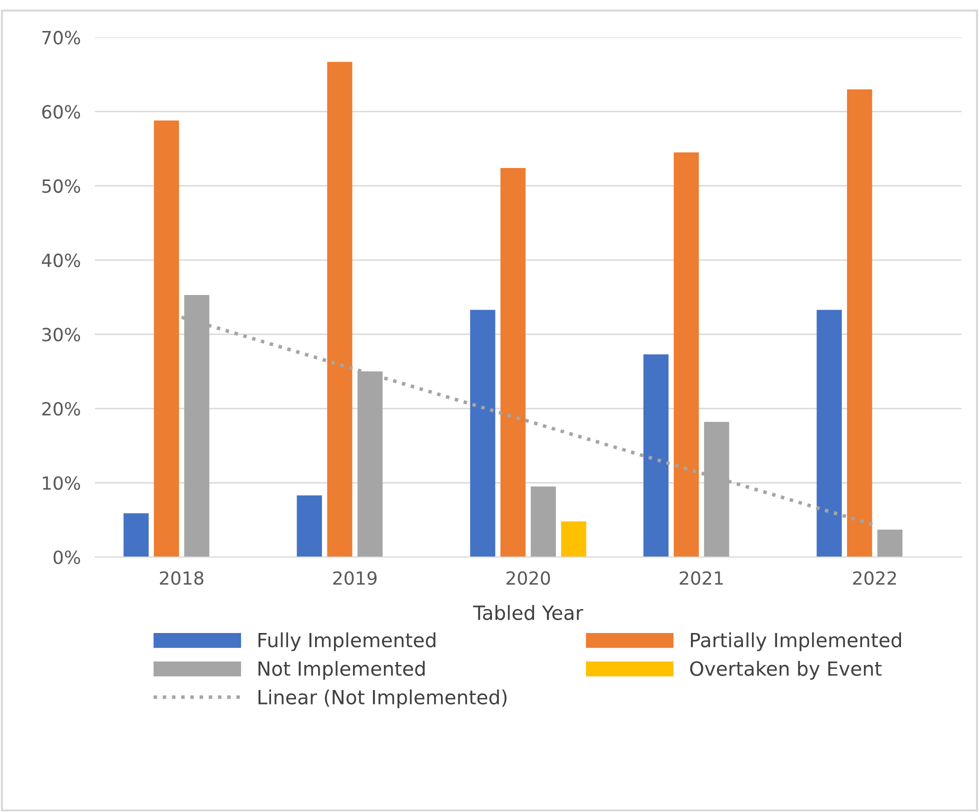 This screenshot has height=812, width=979. What do you see at coordinates (61, 335) in the screenshot?
I see `y-tick-label: 30%` at bounding box center [61, 335].